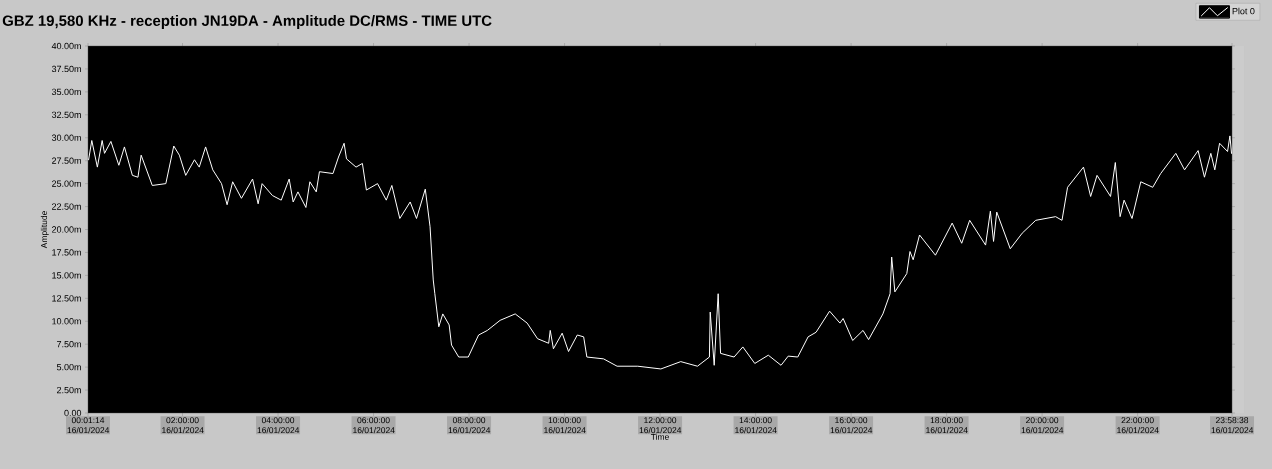  I want to click on x-tick-label: 20:00:00 16/01/2024, so click(1042, 425).